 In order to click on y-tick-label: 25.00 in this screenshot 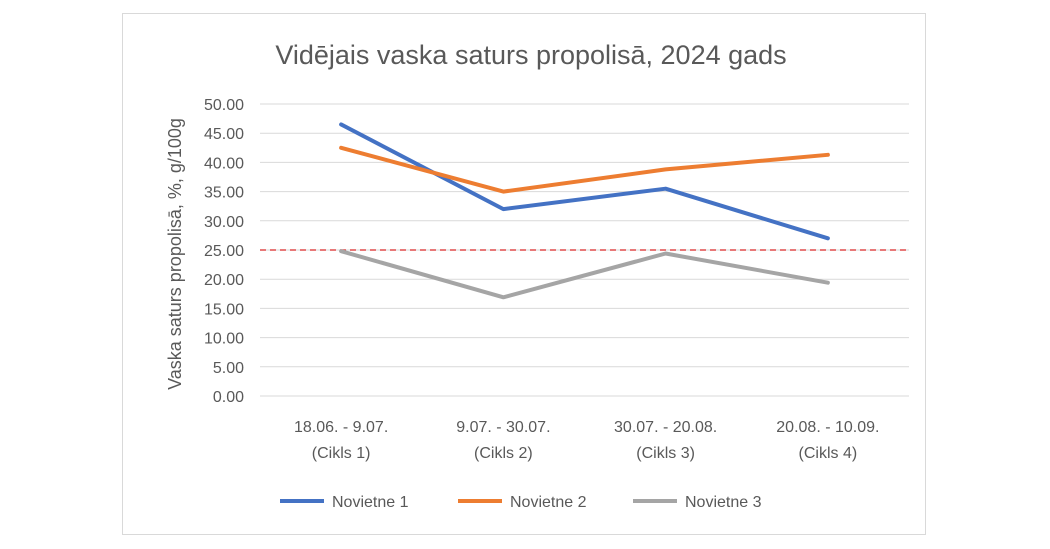, I will do `click(224, 251)`.